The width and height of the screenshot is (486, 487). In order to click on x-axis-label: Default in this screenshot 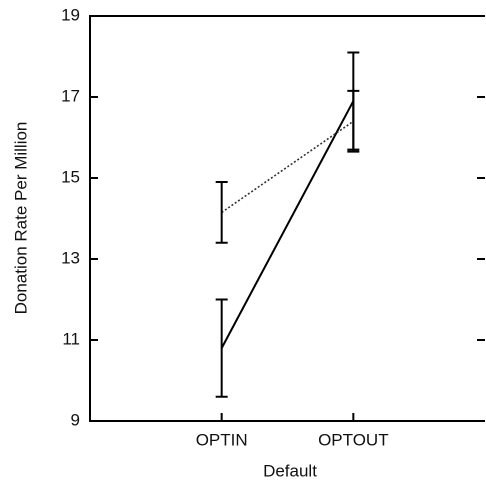, I will do `click(290, 470)`.